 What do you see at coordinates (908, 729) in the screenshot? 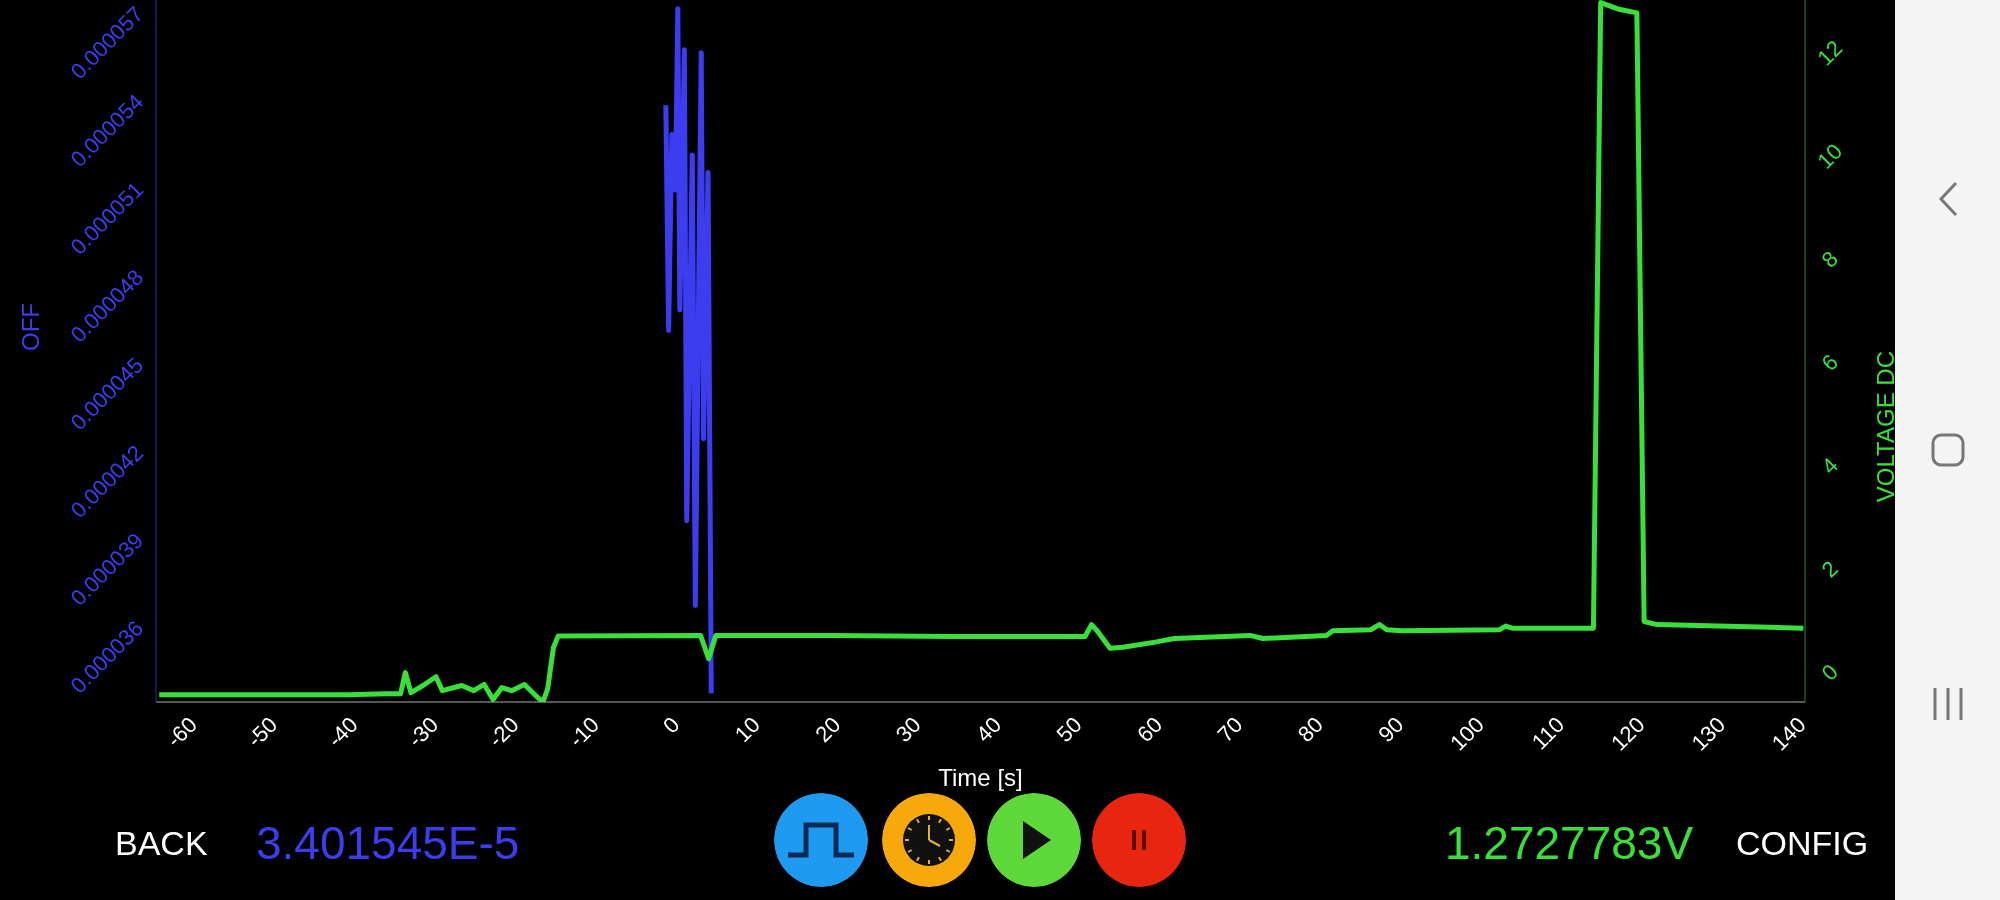
I see `x-tick-label: 30` at bounding box center [908, 729].